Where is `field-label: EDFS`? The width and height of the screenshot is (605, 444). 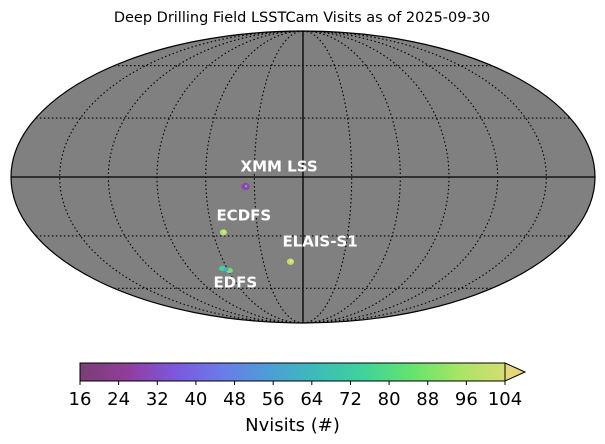 field-label: EDFS is located at coordinates (235, 283).